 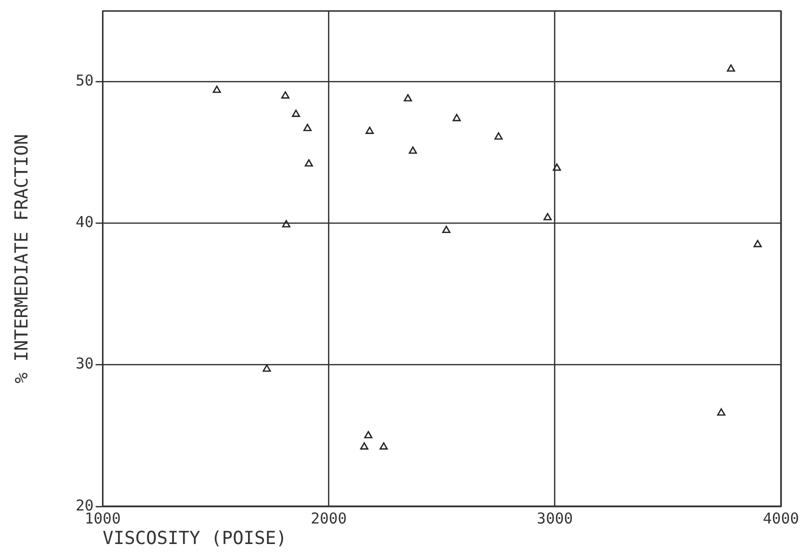 What do you see at coordinates (328, 518) in the screenshot?
I see `x-tick-label: 2000` at bounding box center [328, 518].